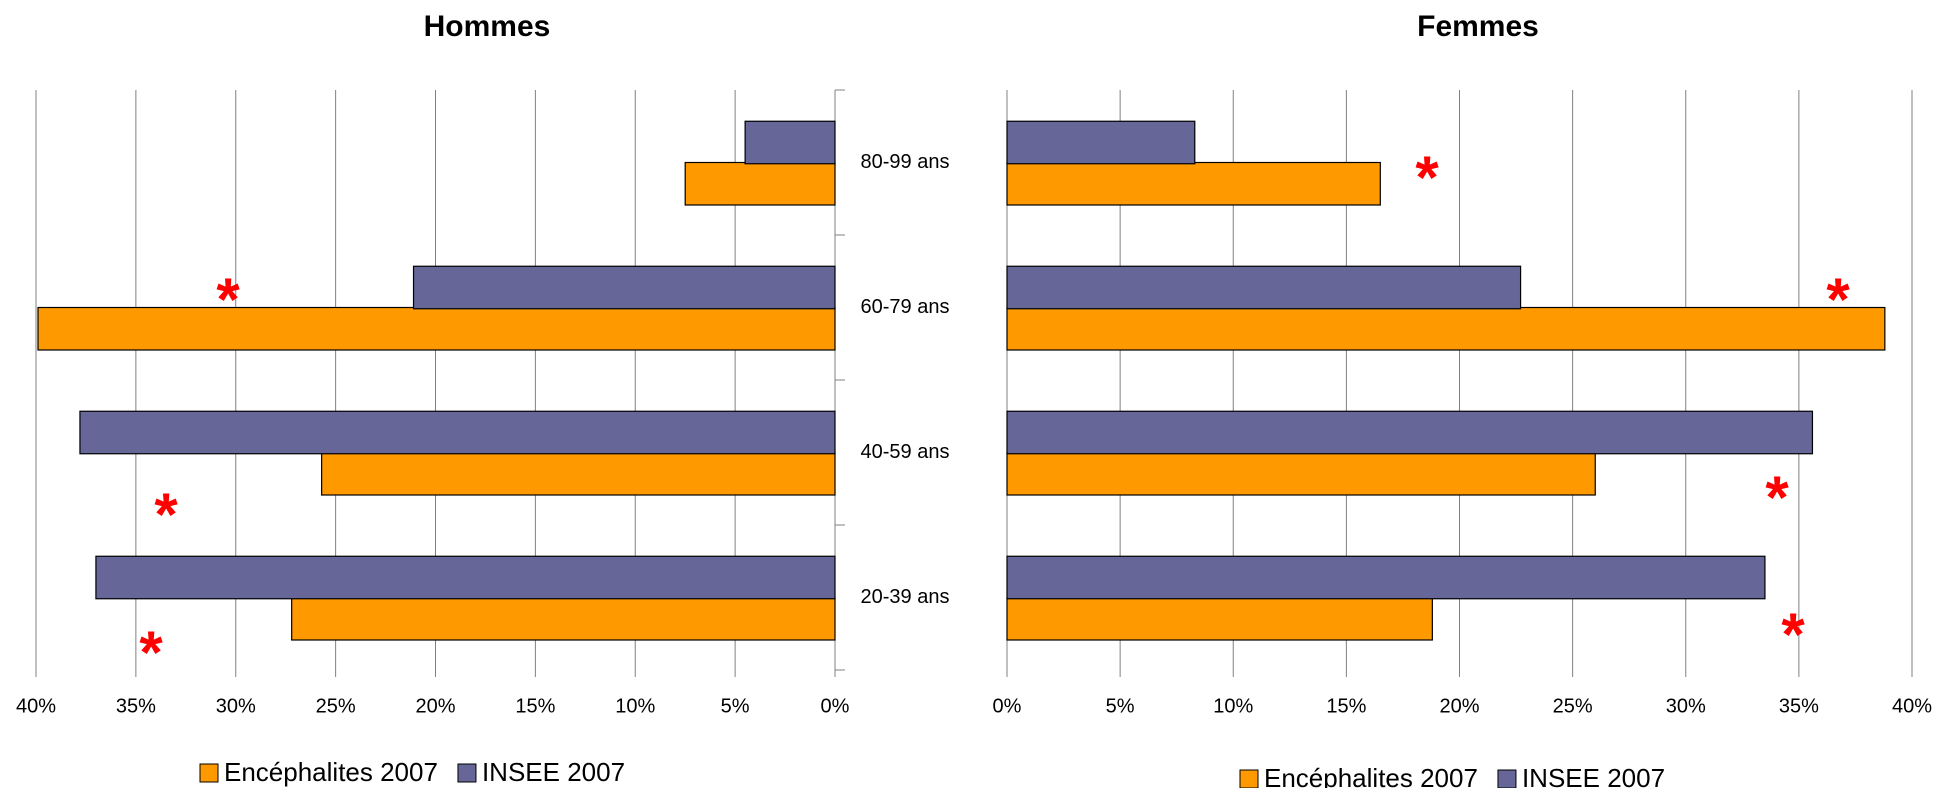 This screenshot has width=1945, height=788. Describe the element at coordinates (905, 597) in the screenshot. I see `category-label: 20-39 ans` at that location.